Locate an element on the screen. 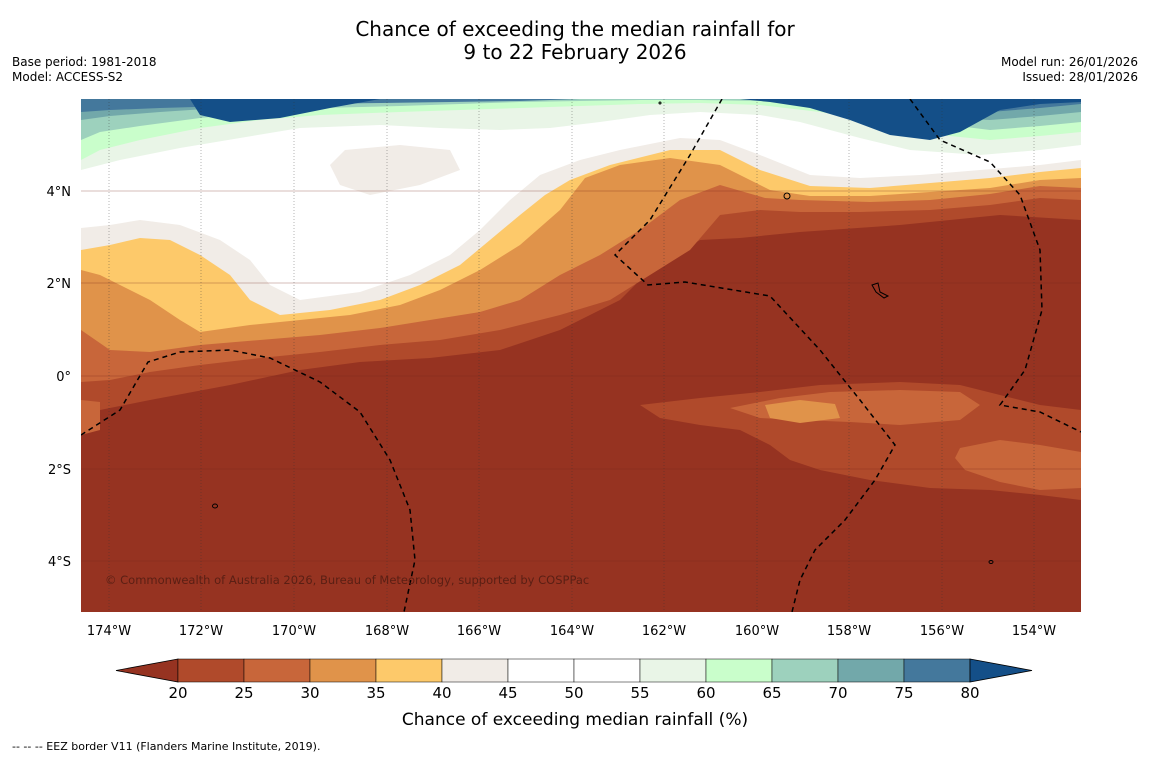  cb-tick-50: 50 is located at coordinates (574, 693).